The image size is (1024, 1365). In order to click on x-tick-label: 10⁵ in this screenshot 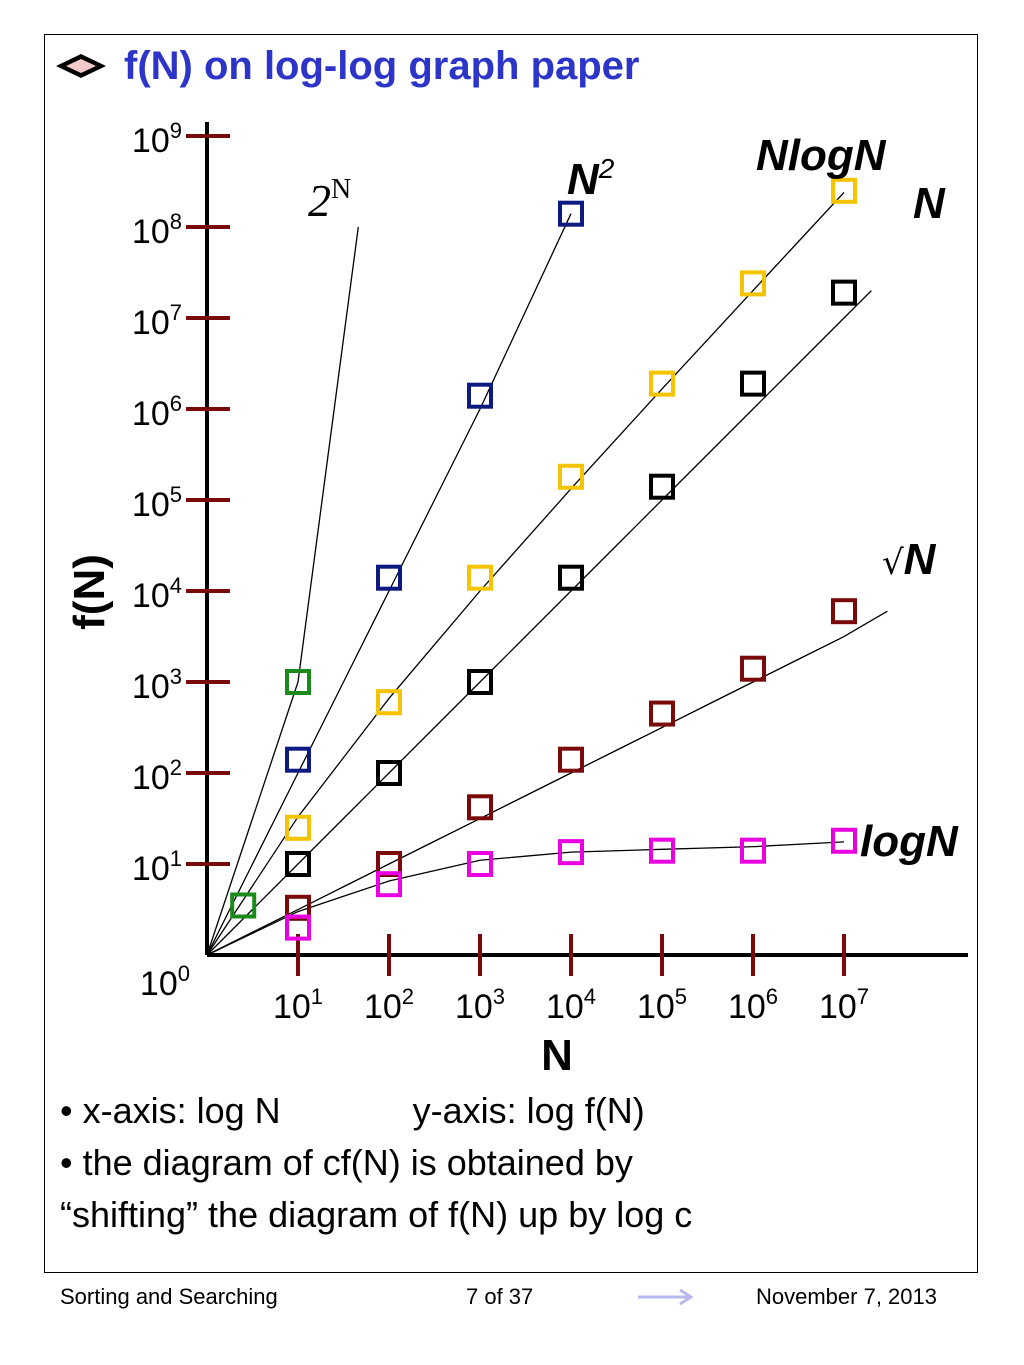, I will do `click(662, 1005)`.